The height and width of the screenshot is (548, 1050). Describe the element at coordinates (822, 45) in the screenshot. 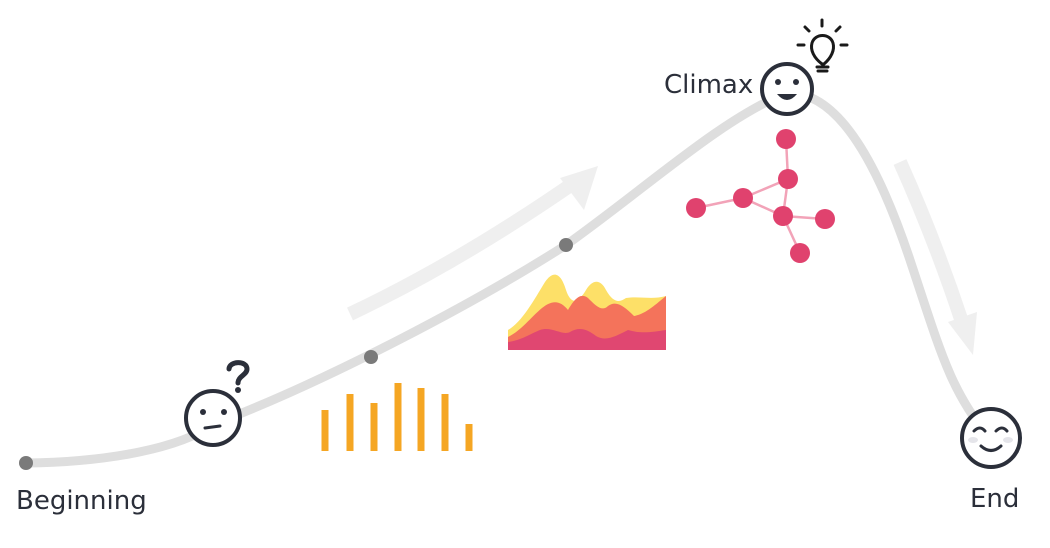

I see `lightbulb-icon` at that location.